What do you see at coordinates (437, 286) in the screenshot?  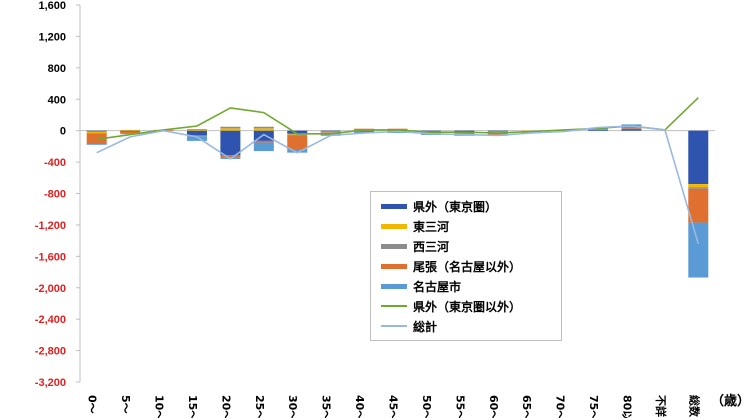 I see `legend-label: 名古屋市` at bounding box center [437, 286].